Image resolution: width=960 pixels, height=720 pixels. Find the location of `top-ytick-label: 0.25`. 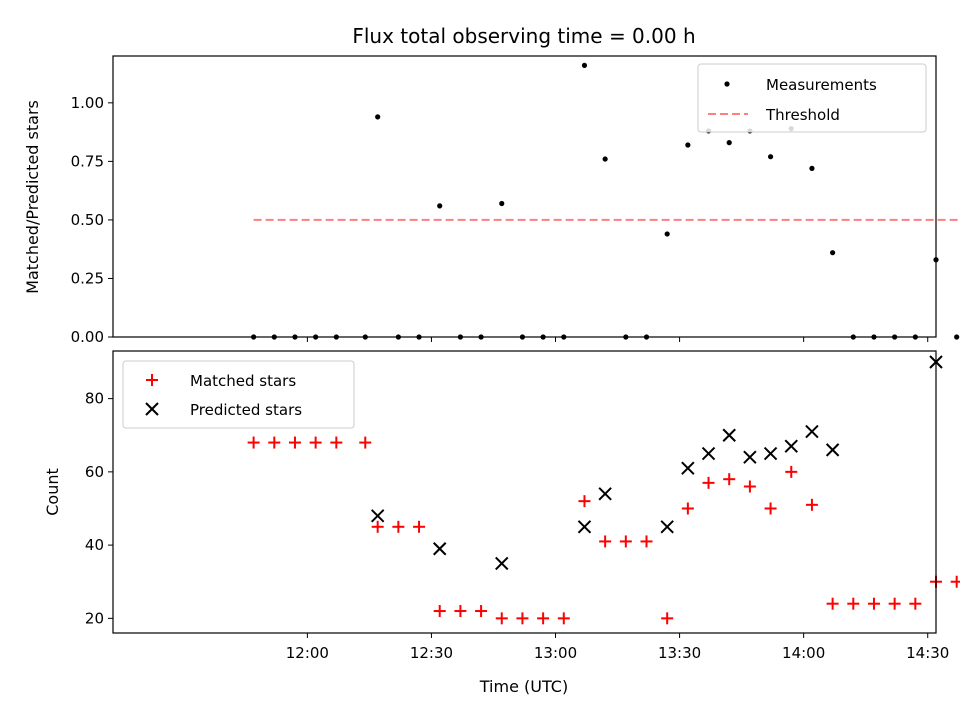

top-ytick-label: 0.25 is located at coordinates (87, 278).